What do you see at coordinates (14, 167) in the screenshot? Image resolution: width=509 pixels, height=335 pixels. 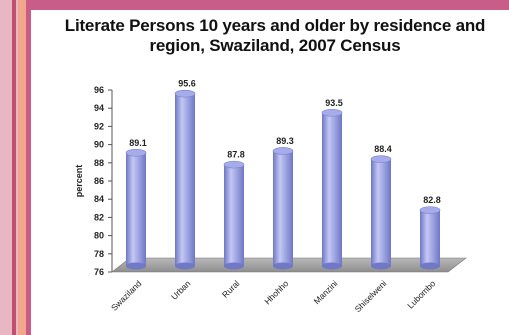 I see `left-border-strip` at bounding box center [14, 167].